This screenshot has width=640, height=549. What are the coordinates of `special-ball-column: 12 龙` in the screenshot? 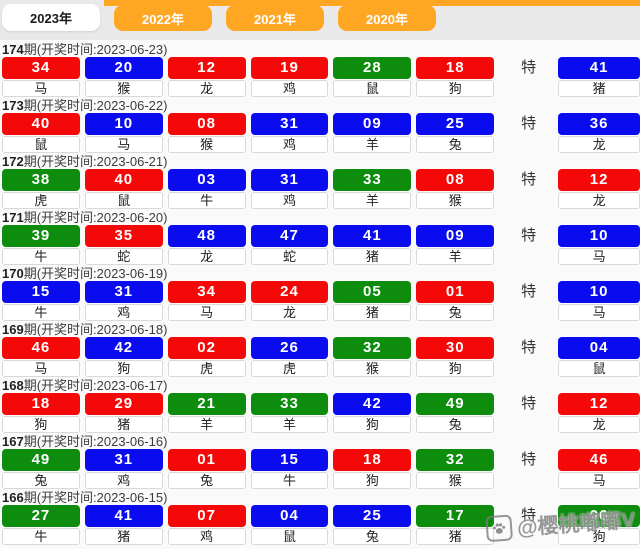 It's located at (599, 189).